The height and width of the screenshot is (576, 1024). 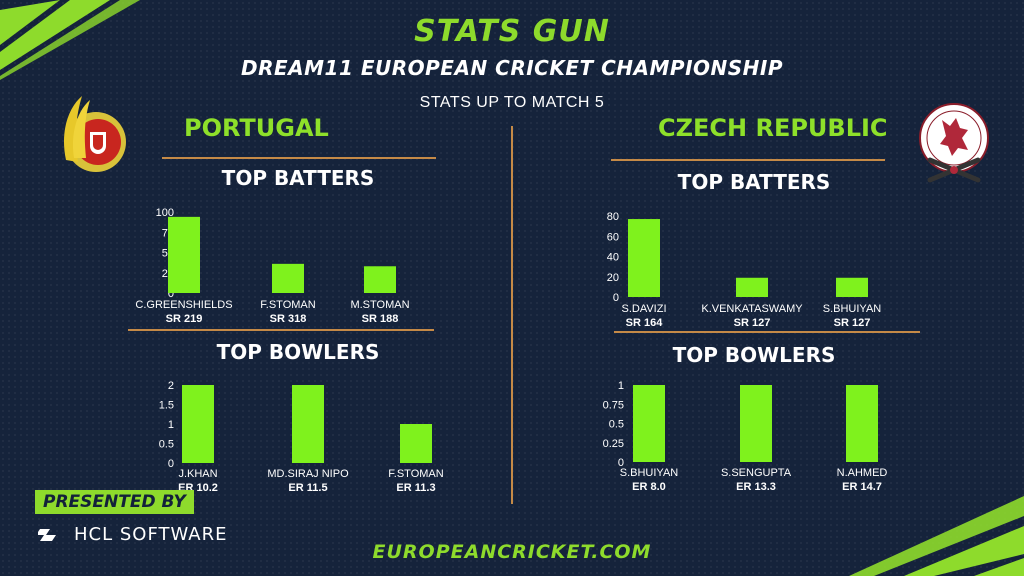 I want to click on y-tick-label: 1.5, so click(x=166, y=406).